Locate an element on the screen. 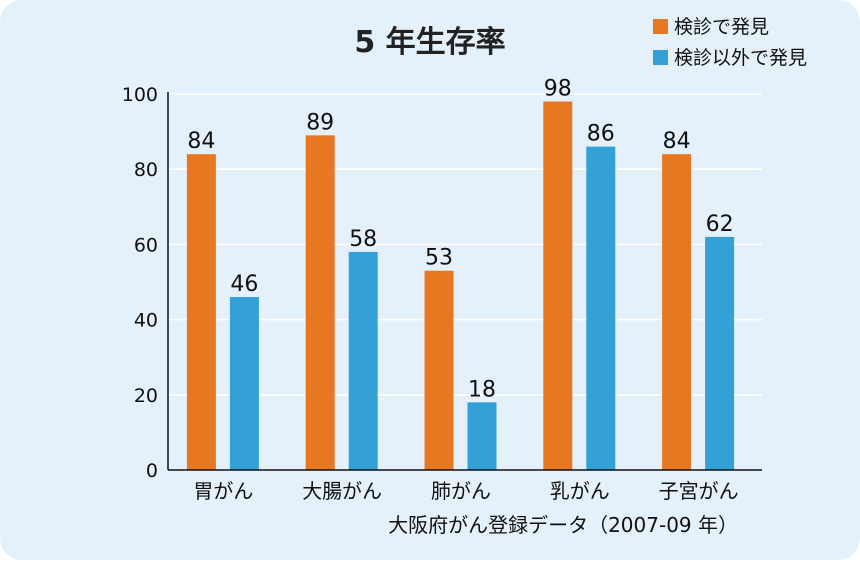 The width and height of the screenshot is (860, 562). x-category-label: 胃がん is located at coordinates (223, 491).